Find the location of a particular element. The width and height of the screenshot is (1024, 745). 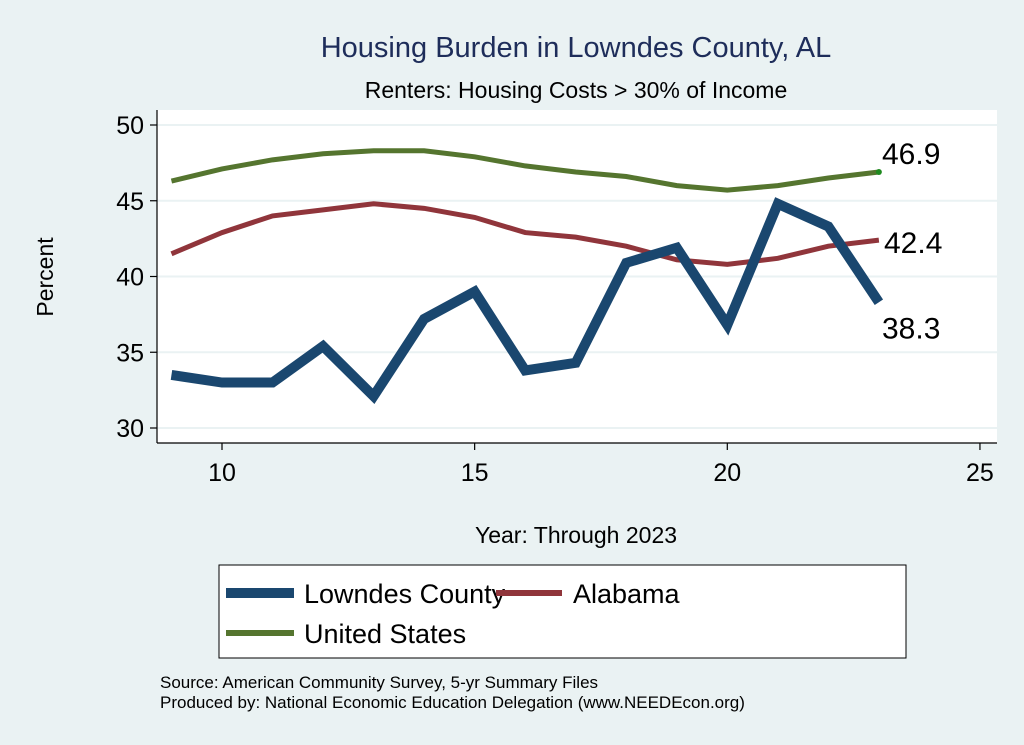

end-label-lowndes-county: 38.3 is located at coordinates (911, 328).